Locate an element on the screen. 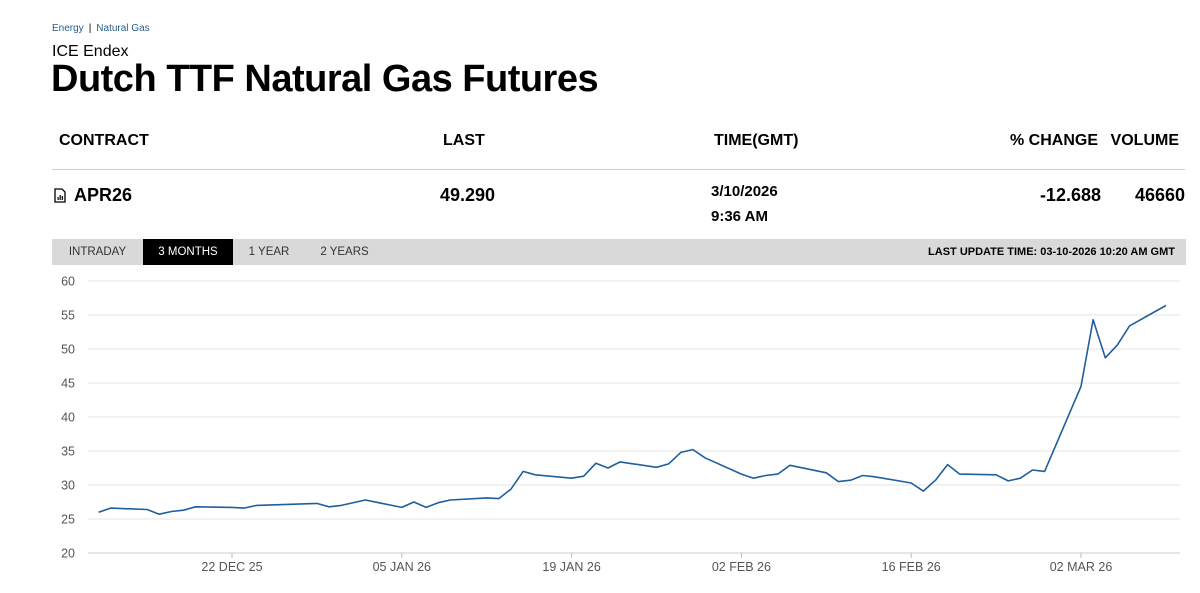 The image size is (1200, 593). page-title: Dutch TTF Natural Gas Futures is located at coordinates (325, 79).